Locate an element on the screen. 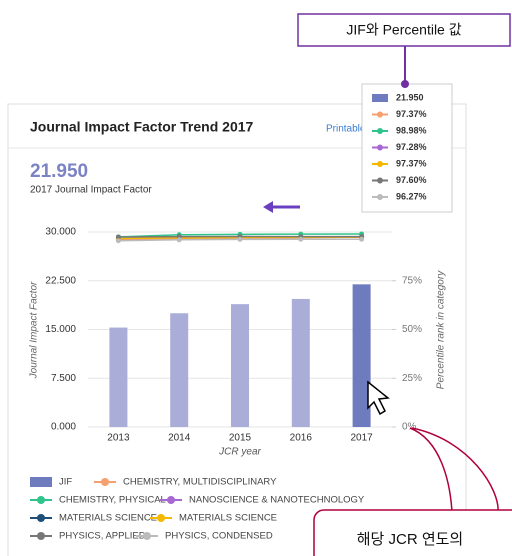 This screenshot has height=556, width=512. legend-label: PHYSICS, APPLIED is located at coordinates (102, 536).